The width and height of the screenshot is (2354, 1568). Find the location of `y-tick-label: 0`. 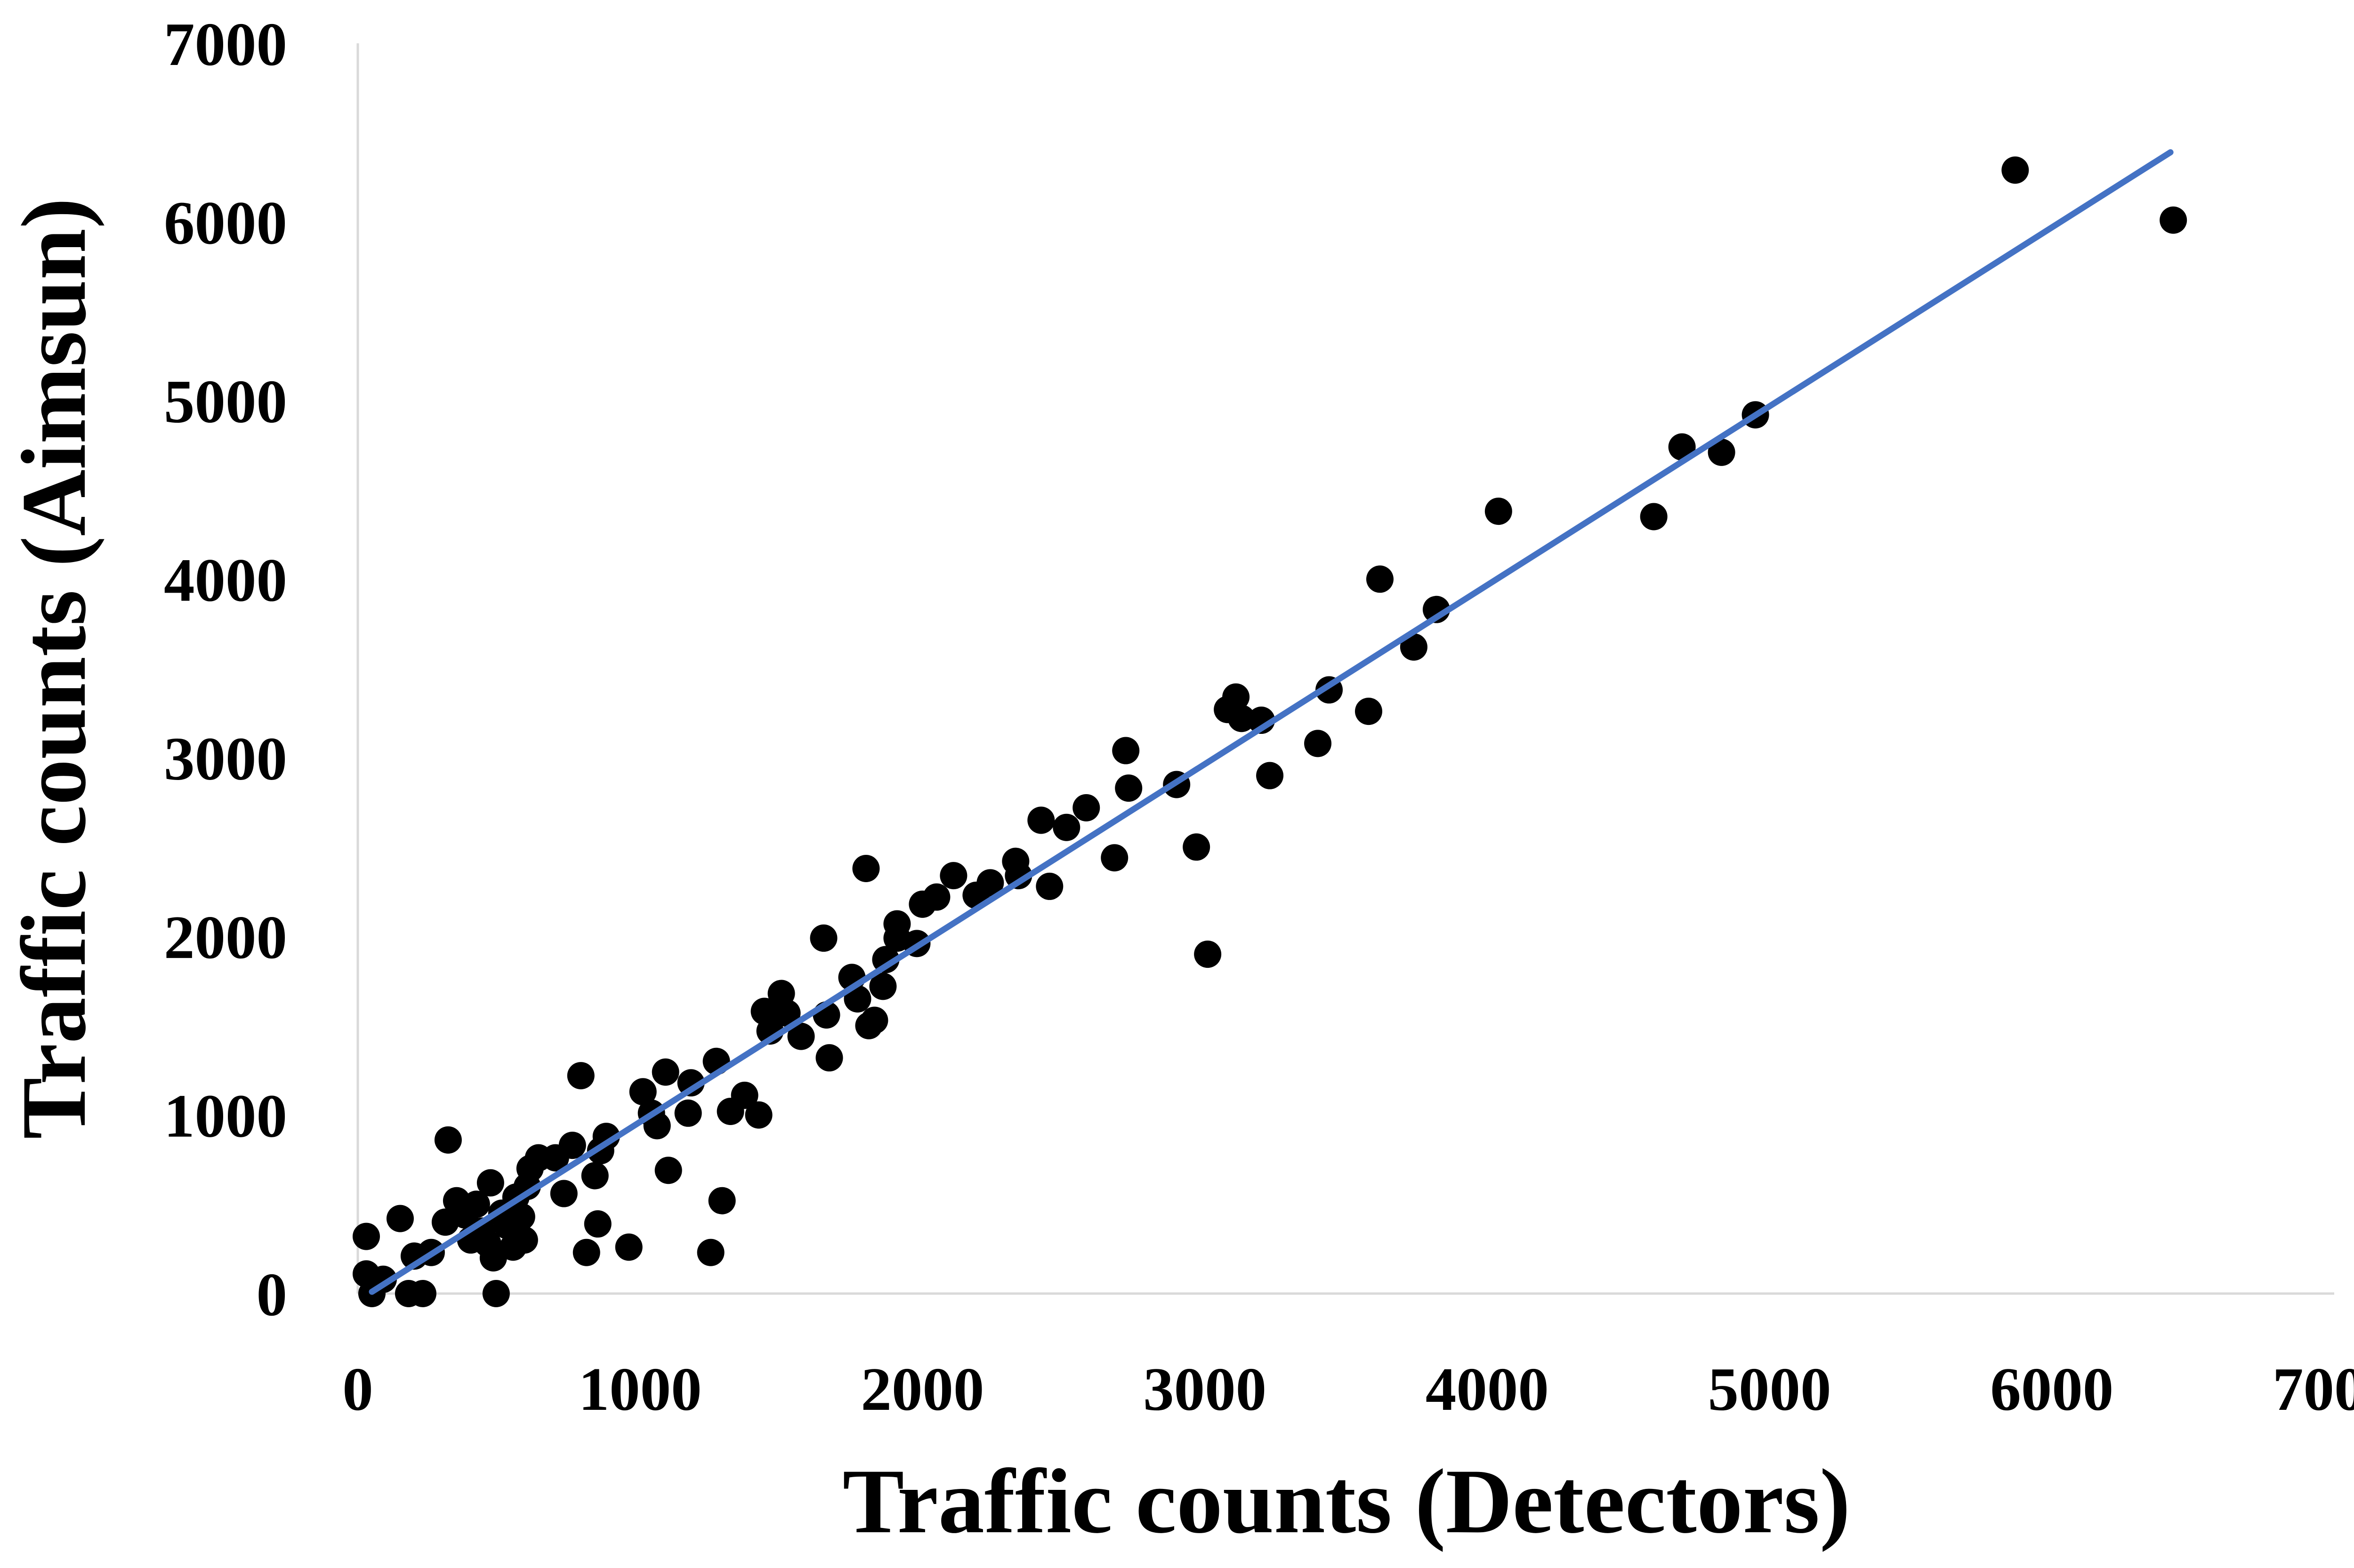

y-tick-label: 0 is located at coordinates (272, 1295).